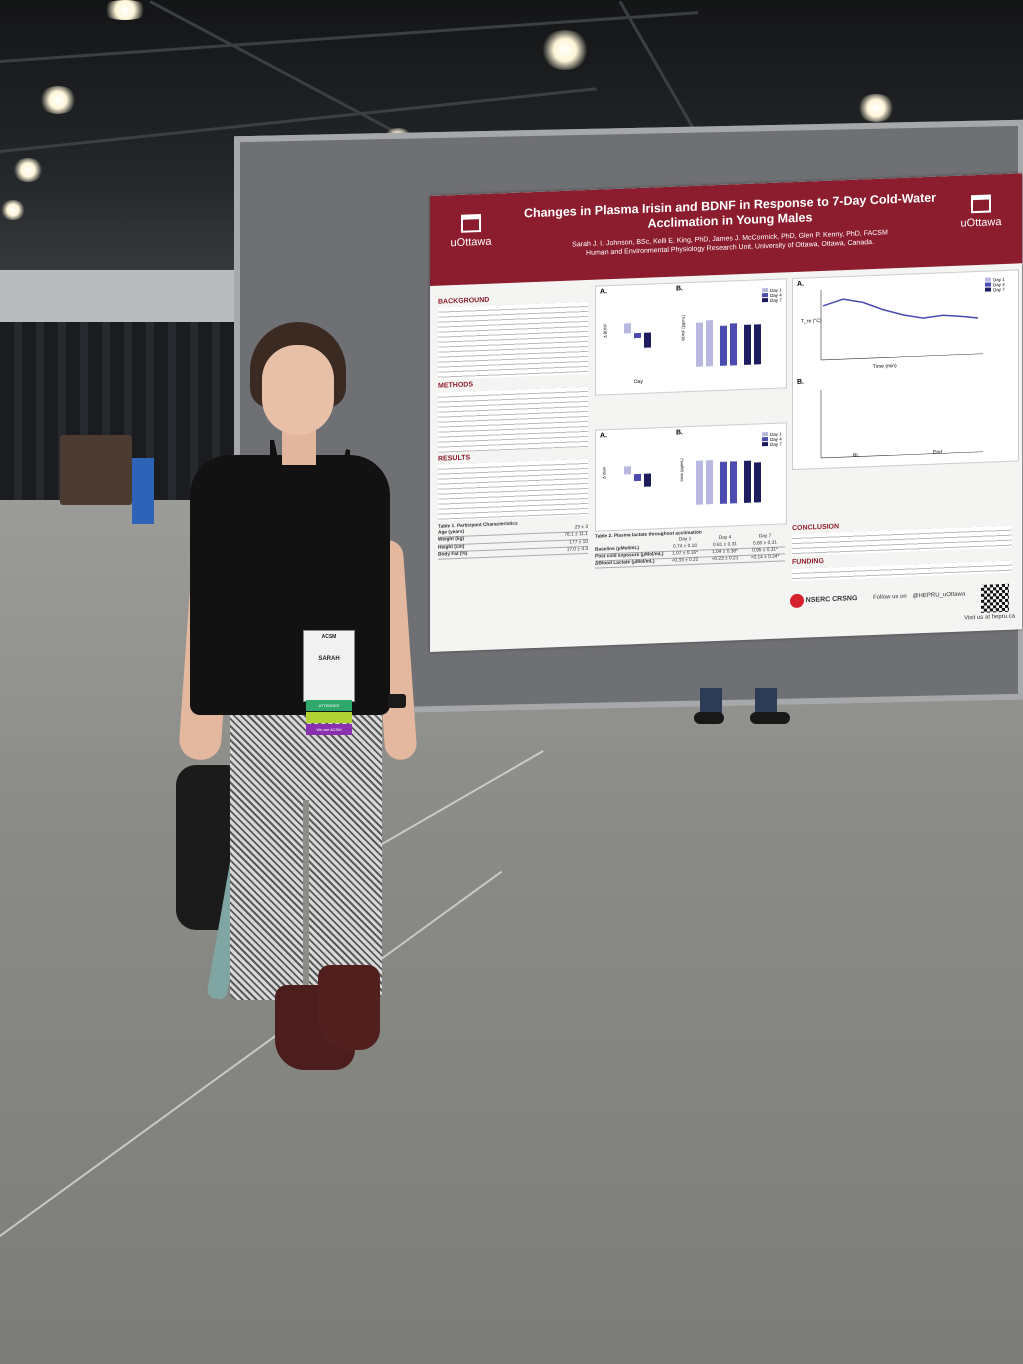 The width and height of the screenshot is (1023, 1364). Describe the element at coordinates (625, 563) in the screenshot. I see `table-cell-label: ΔBlood Lactate (μMol/mL)` at that location.